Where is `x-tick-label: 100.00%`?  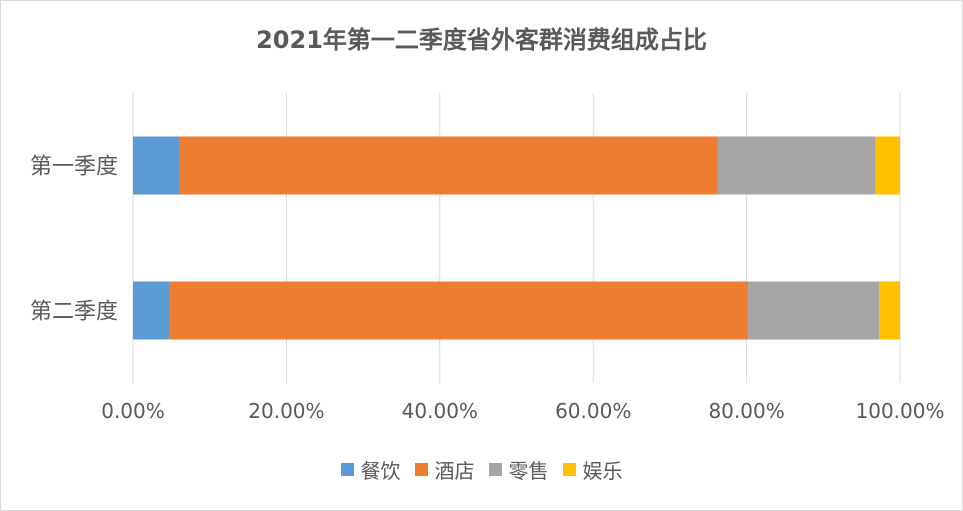 x-tick-label: 100.00% is located at coordinates (900, 411).